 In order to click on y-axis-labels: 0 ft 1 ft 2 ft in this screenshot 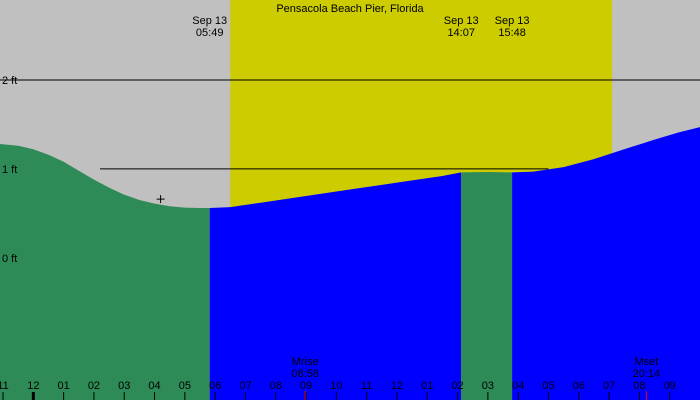, I will do `click(9, 170)`.